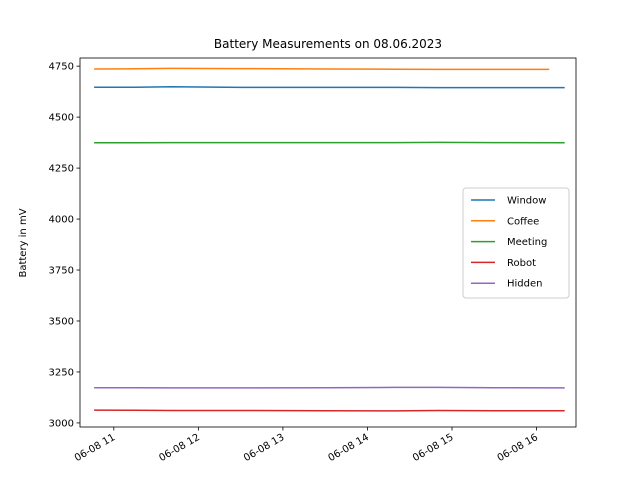 The width and height of the screenshot is (640, 480). Describe the element at coordinates (61, 118) in the screenshot. I see `y-tick-label: 4500` at that location.